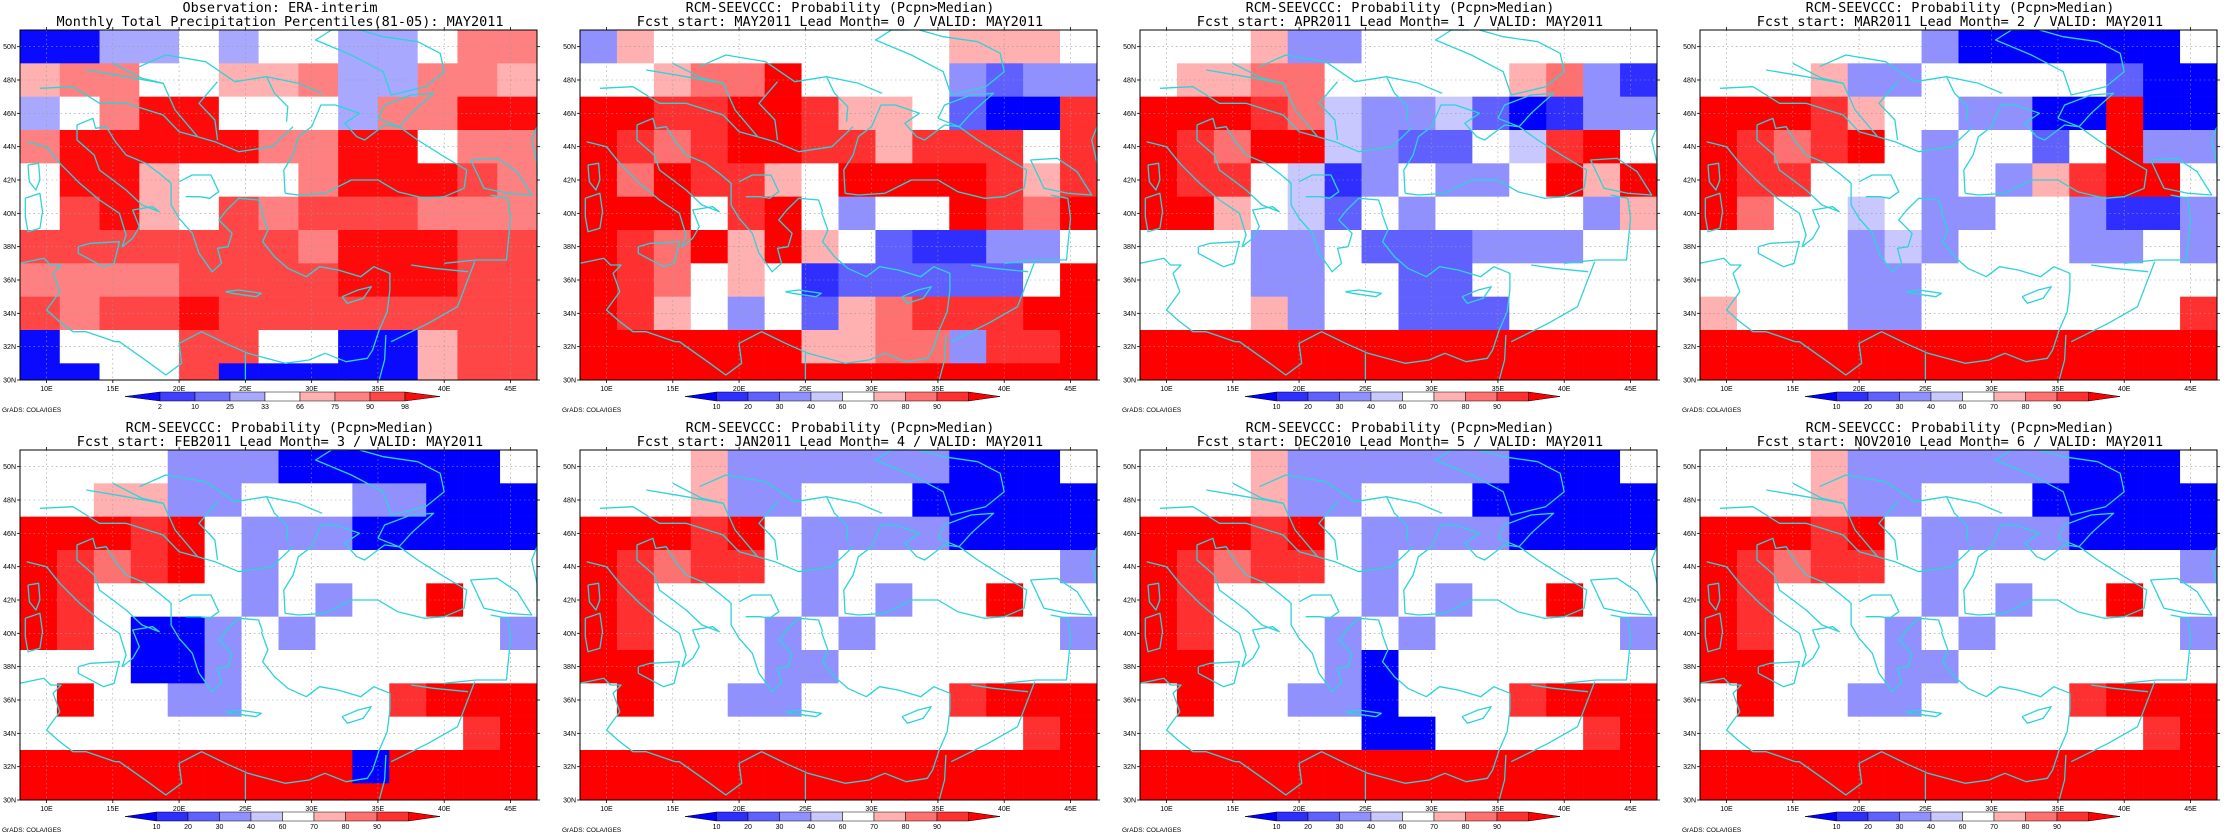  Describe the element at coordinates (1403, 827) in the screenshot. I see `colorbar-label: 60` at that location.